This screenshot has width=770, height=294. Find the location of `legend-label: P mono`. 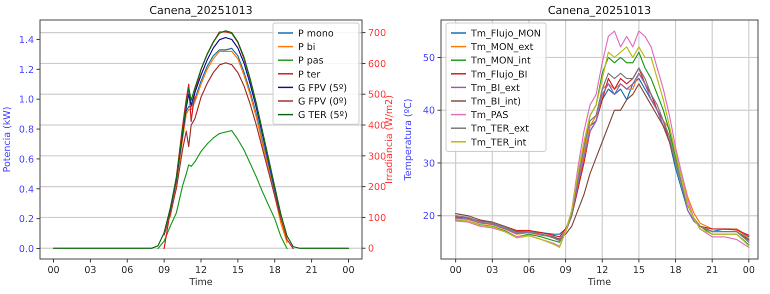

legend-label: P mono is located at coordinates (316, 34).